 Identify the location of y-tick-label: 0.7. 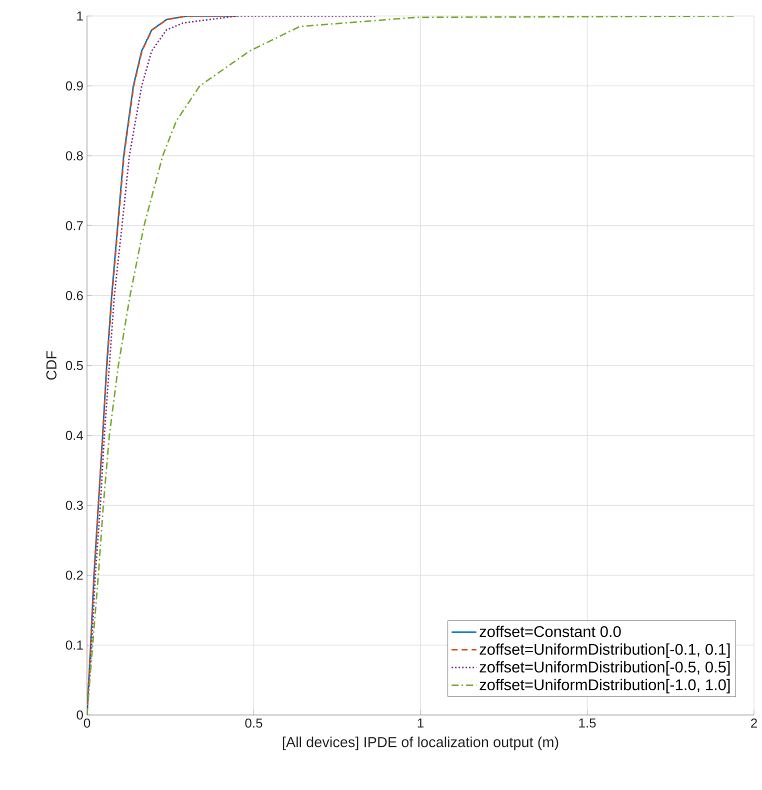
(74, 225).